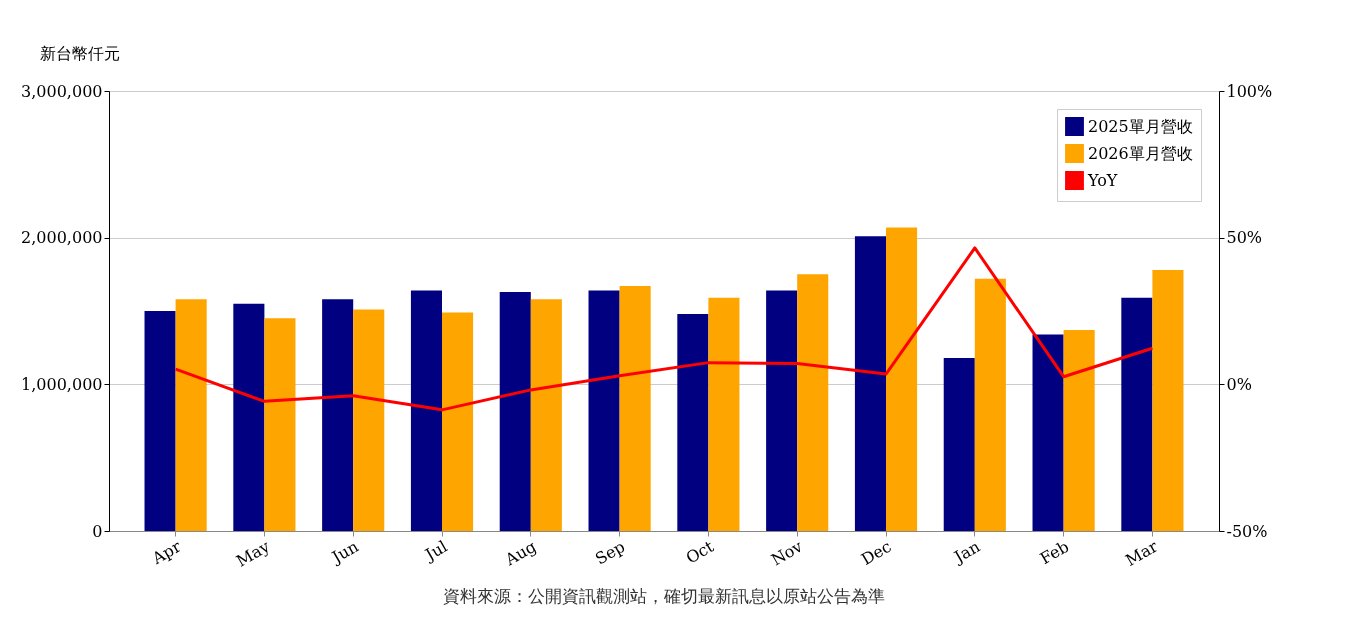  I want to click on y2-tick-label: 50%, so click(1244, 238).